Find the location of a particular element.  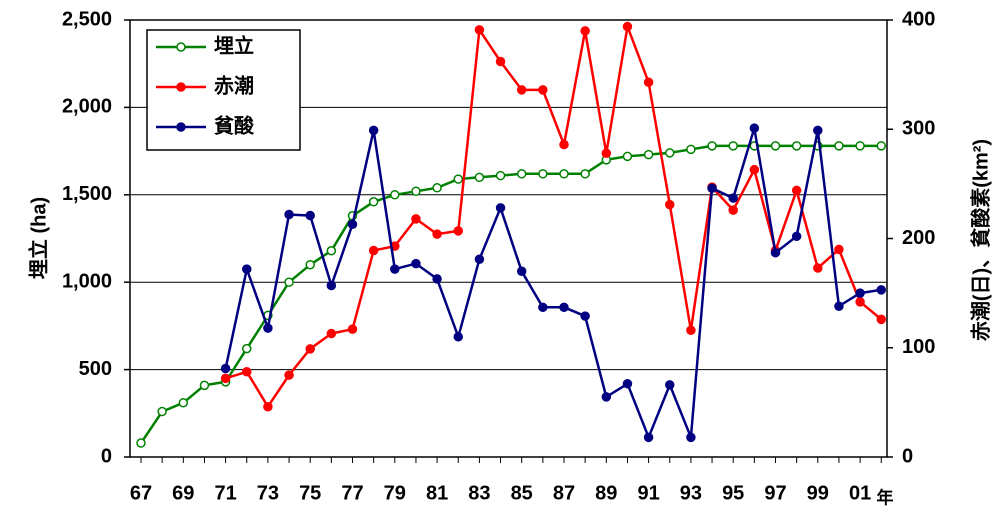

x-tick-label: 83 is located at coordinates (479, 493).